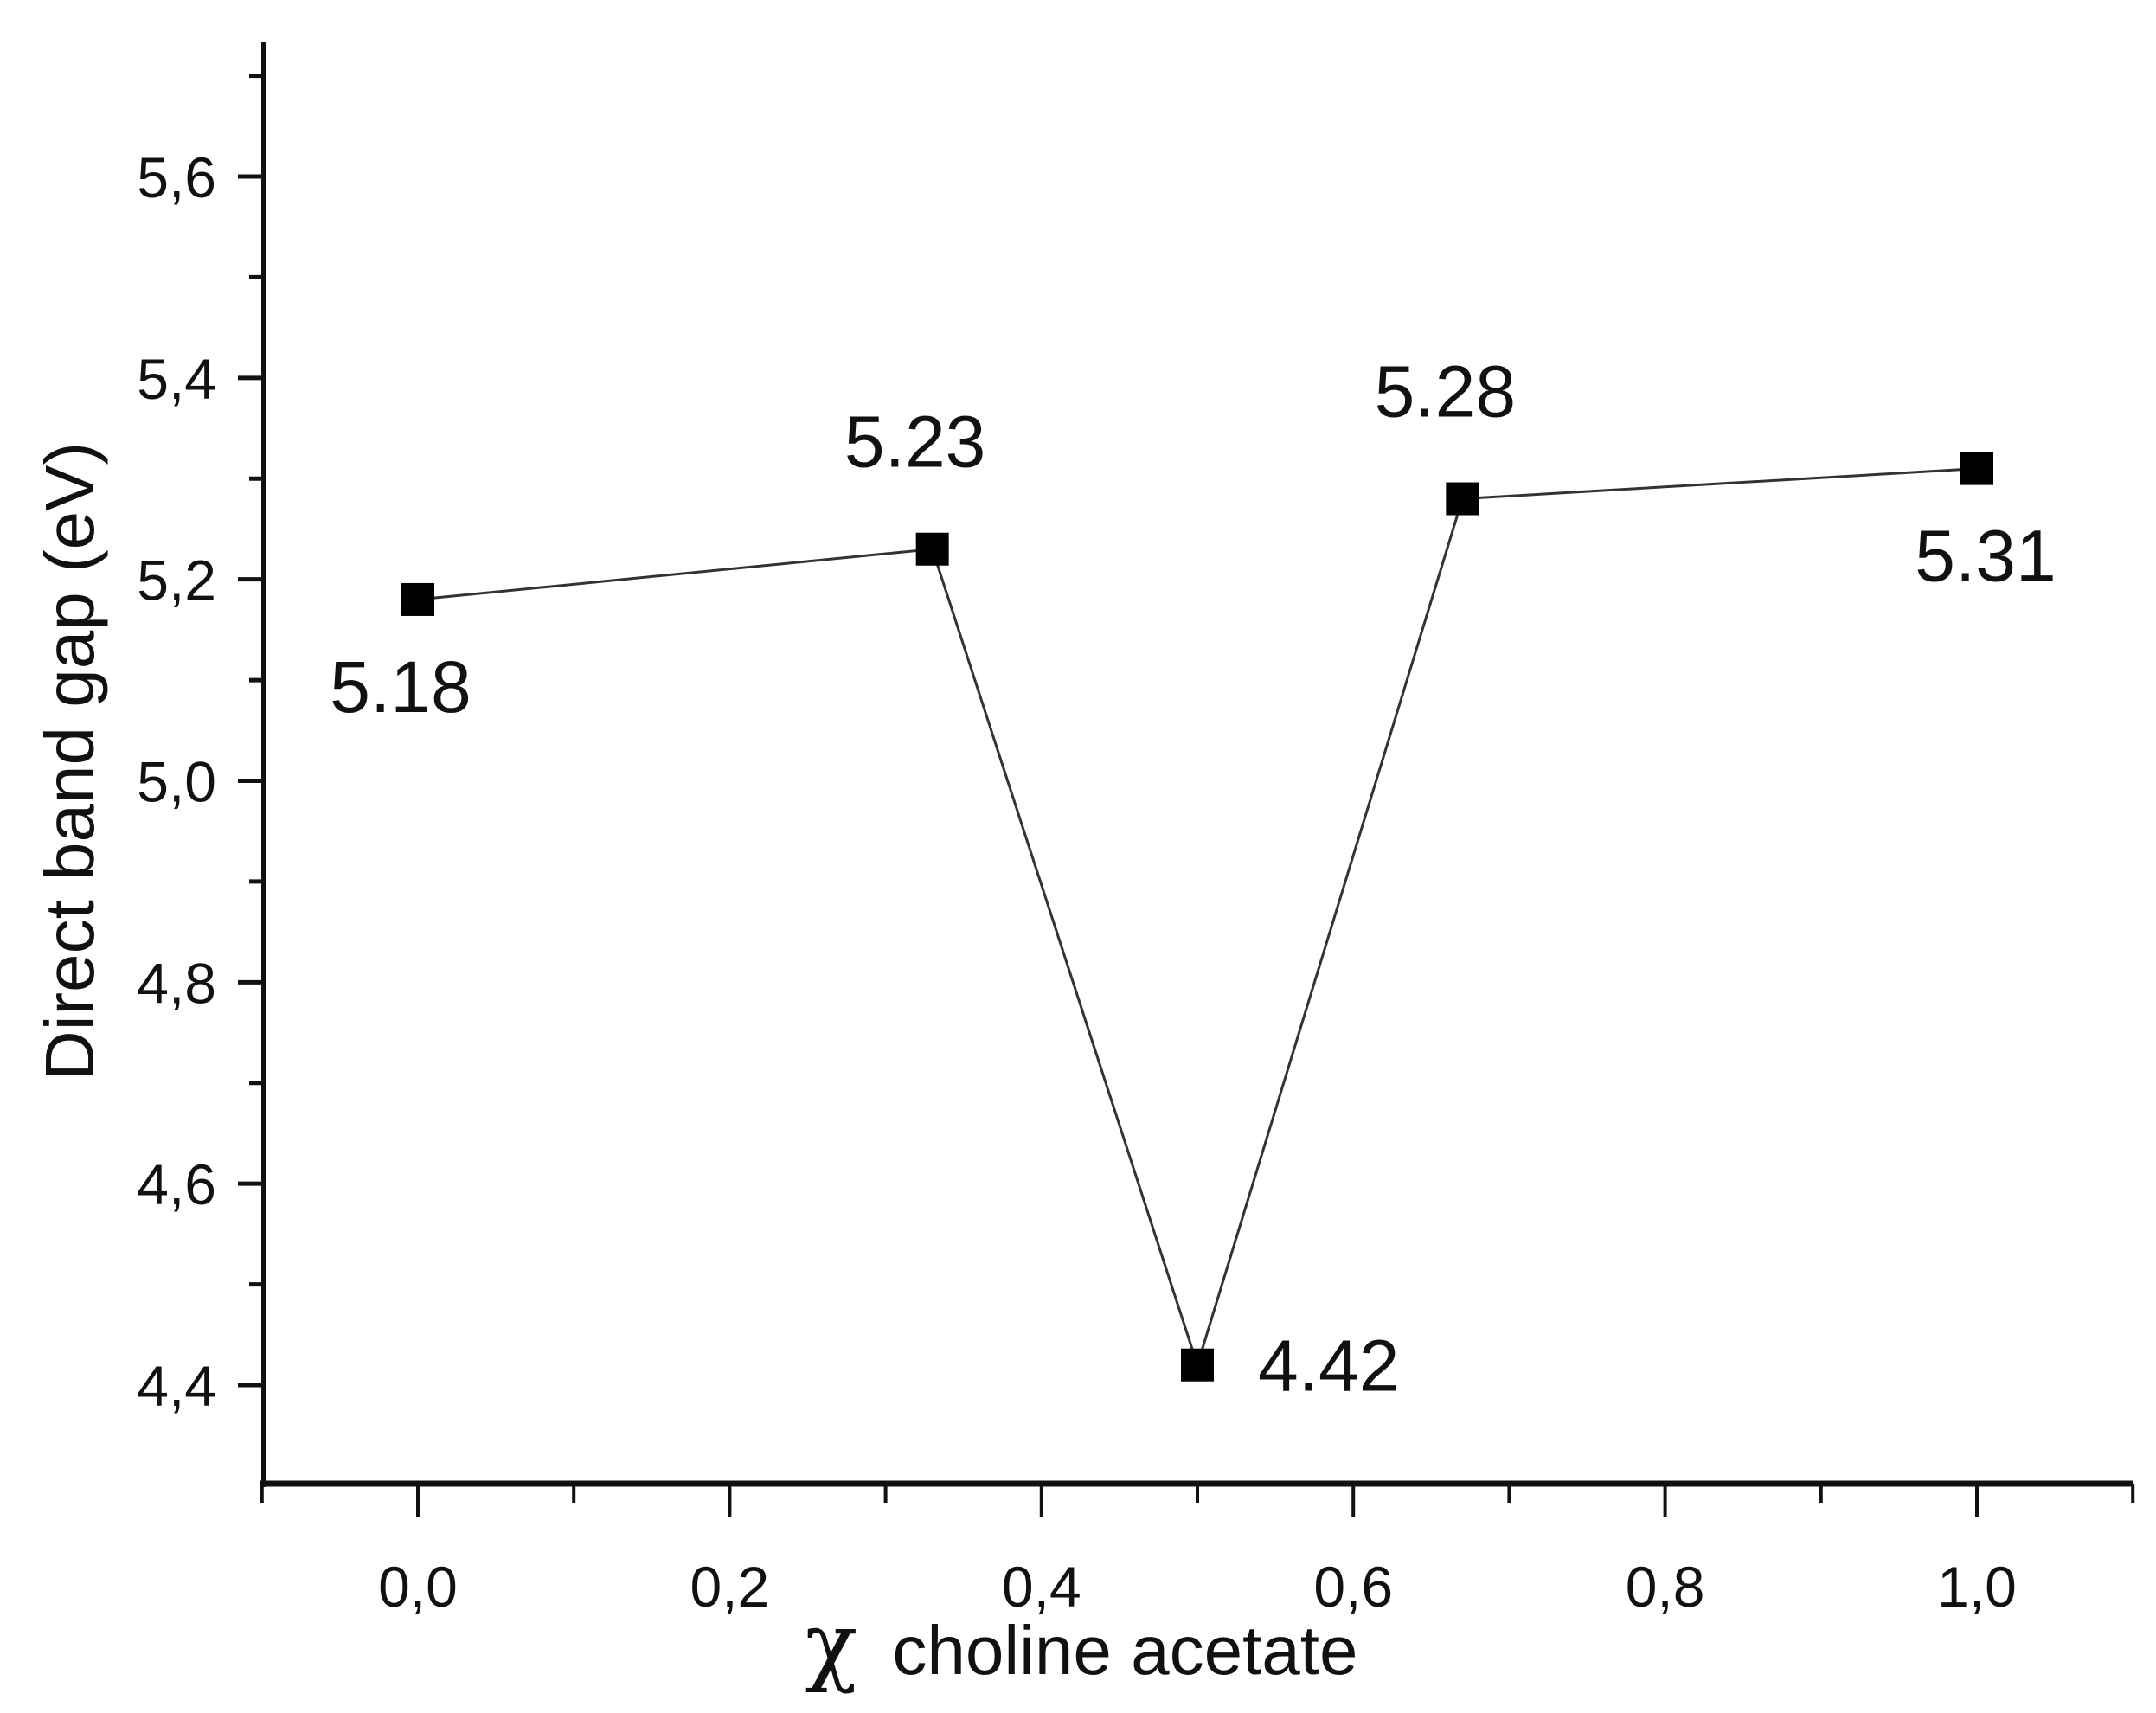 Image resolution: width=2156 pixels, height=1713 pixels. Describe the element at coordinates (176, 1184) in the screenshot. I see `y-tick-label: 4,6` at that location.